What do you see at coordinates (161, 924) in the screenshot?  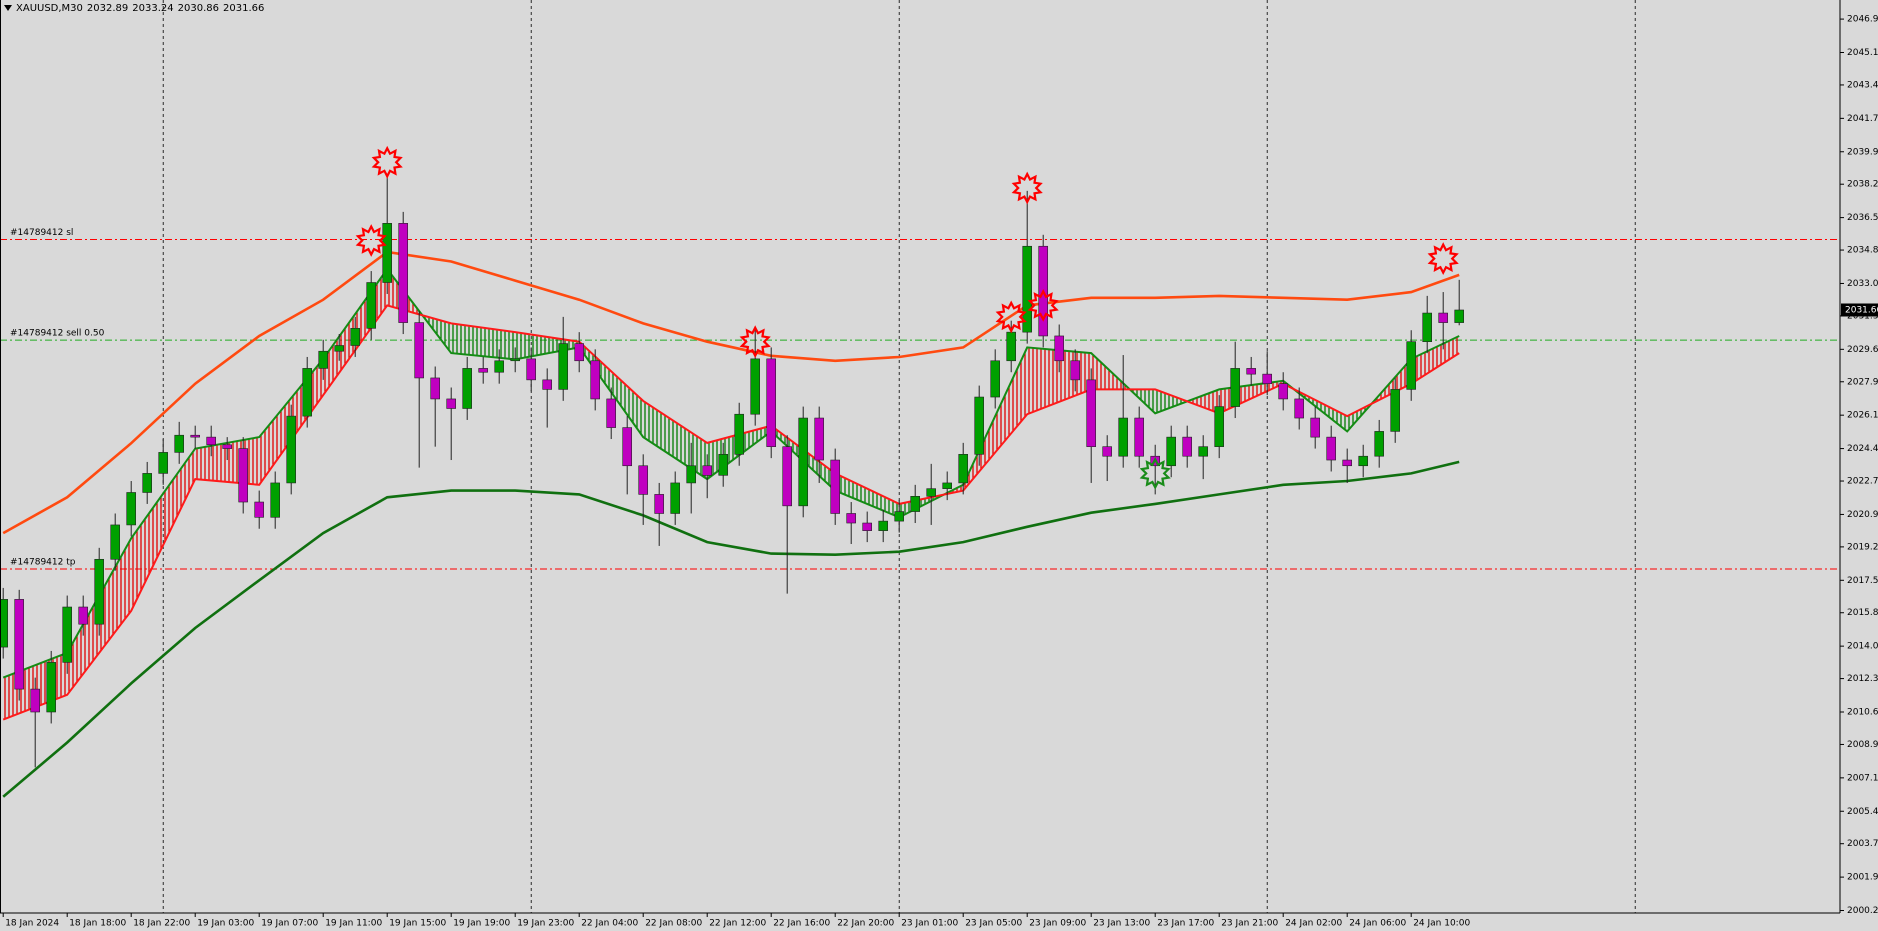 I see `x-tick-label: 18 Jan 22:00` at bounding box center [161, 924].